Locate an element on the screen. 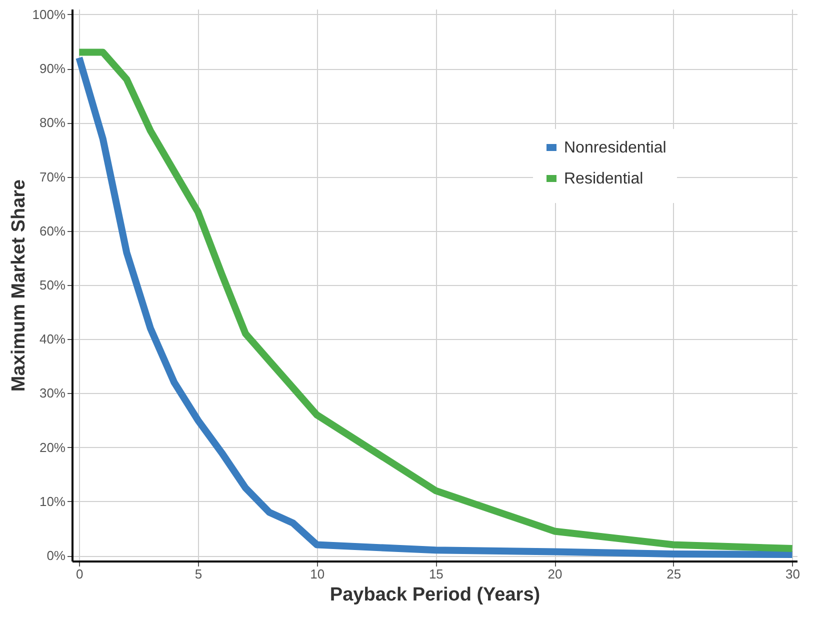 This screenshot has height=626, width=827. y-tick-label: 10% is located at coordinates (52, 501).